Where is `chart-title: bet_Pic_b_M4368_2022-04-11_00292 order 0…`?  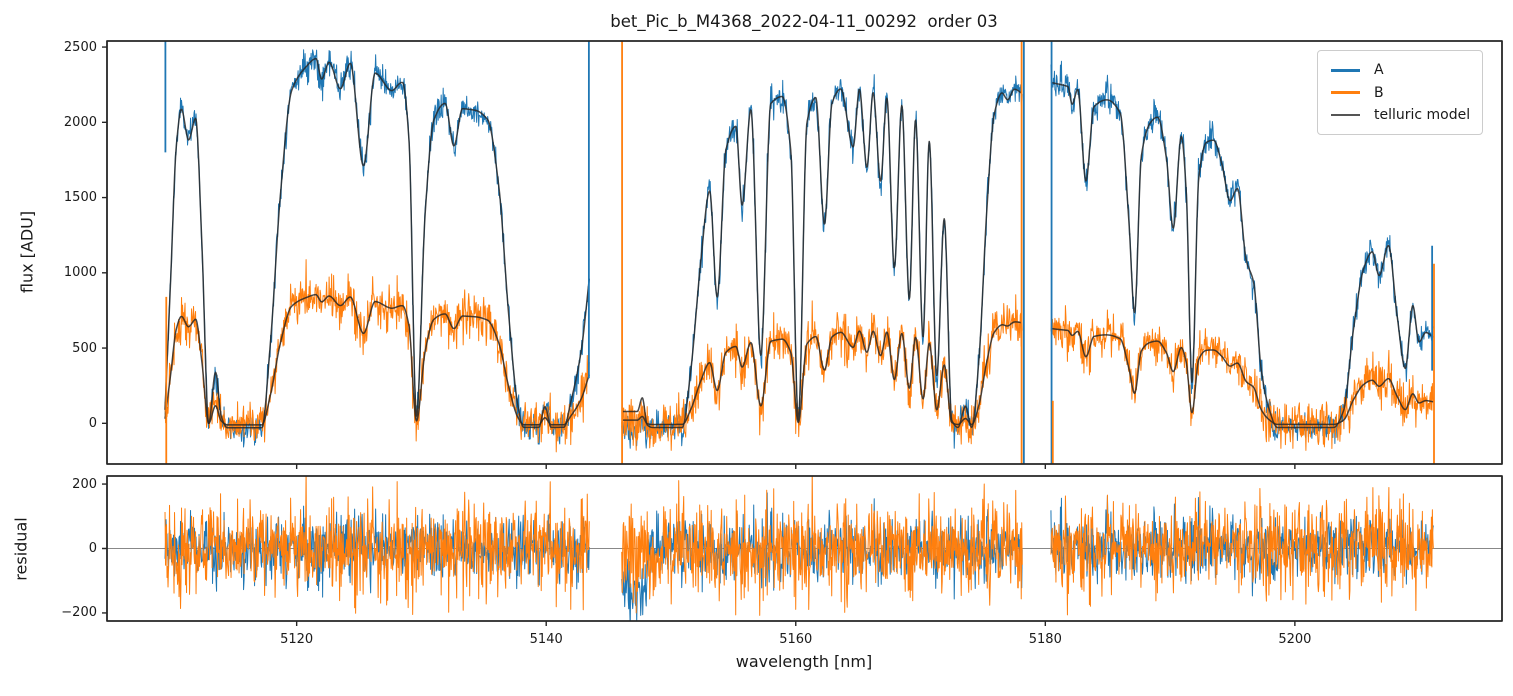
chart-title: bet_Pic_b_M4368_2022-04-11_00292 order 0… is located at coordinates (804, 21).